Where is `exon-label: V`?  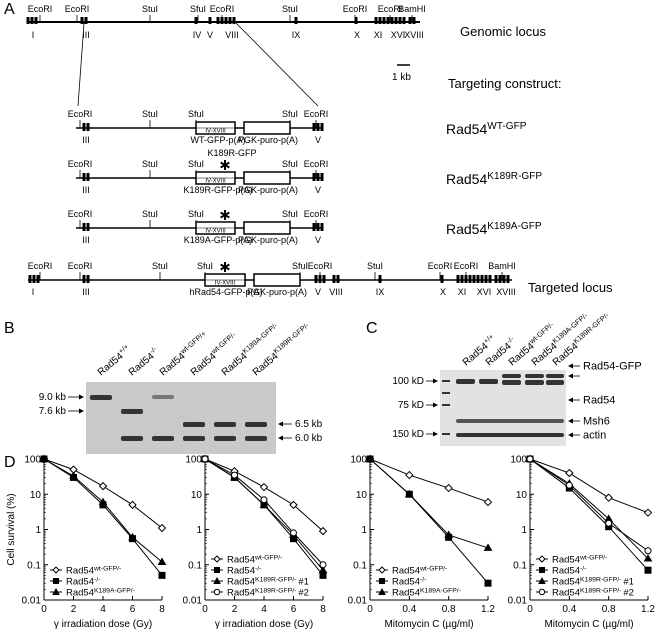
exon-label: V is located at coordinates (210, 35).